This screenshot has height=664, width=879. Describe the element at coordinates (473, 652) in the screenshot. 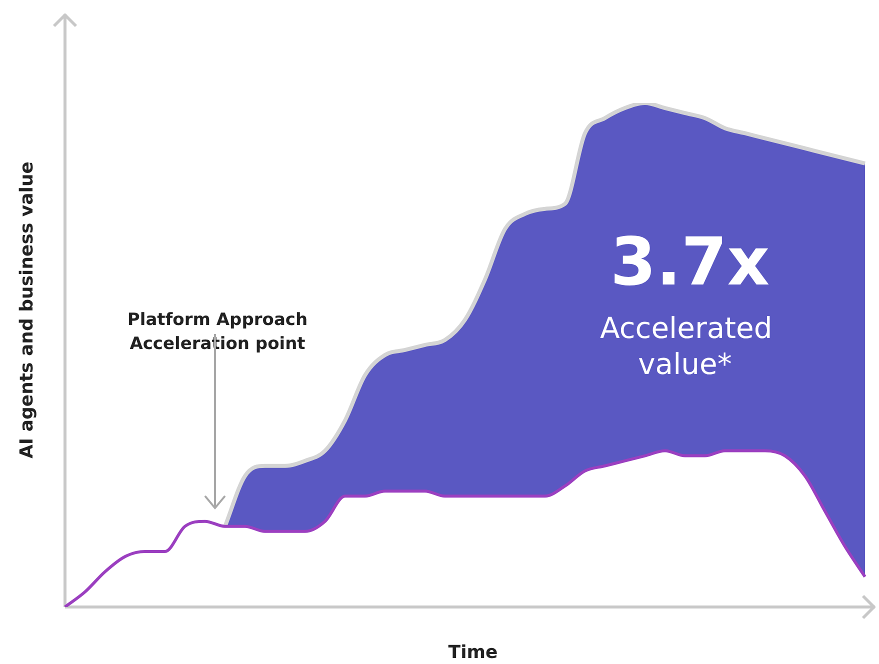

I see `x-axis-title: Time` at that location.